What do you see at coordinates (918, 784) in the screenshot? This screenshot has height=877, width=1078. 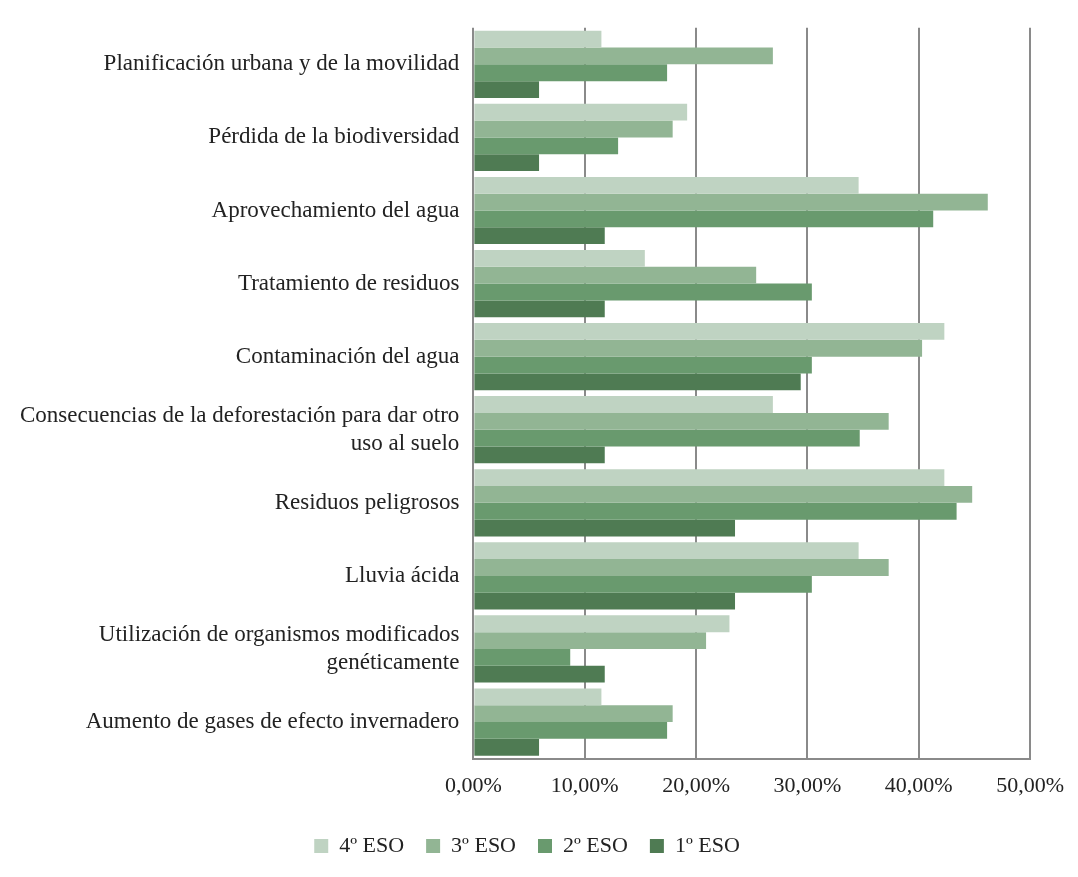 I see `x-tick-label: 40,00%` at bounding box center [918, 784].